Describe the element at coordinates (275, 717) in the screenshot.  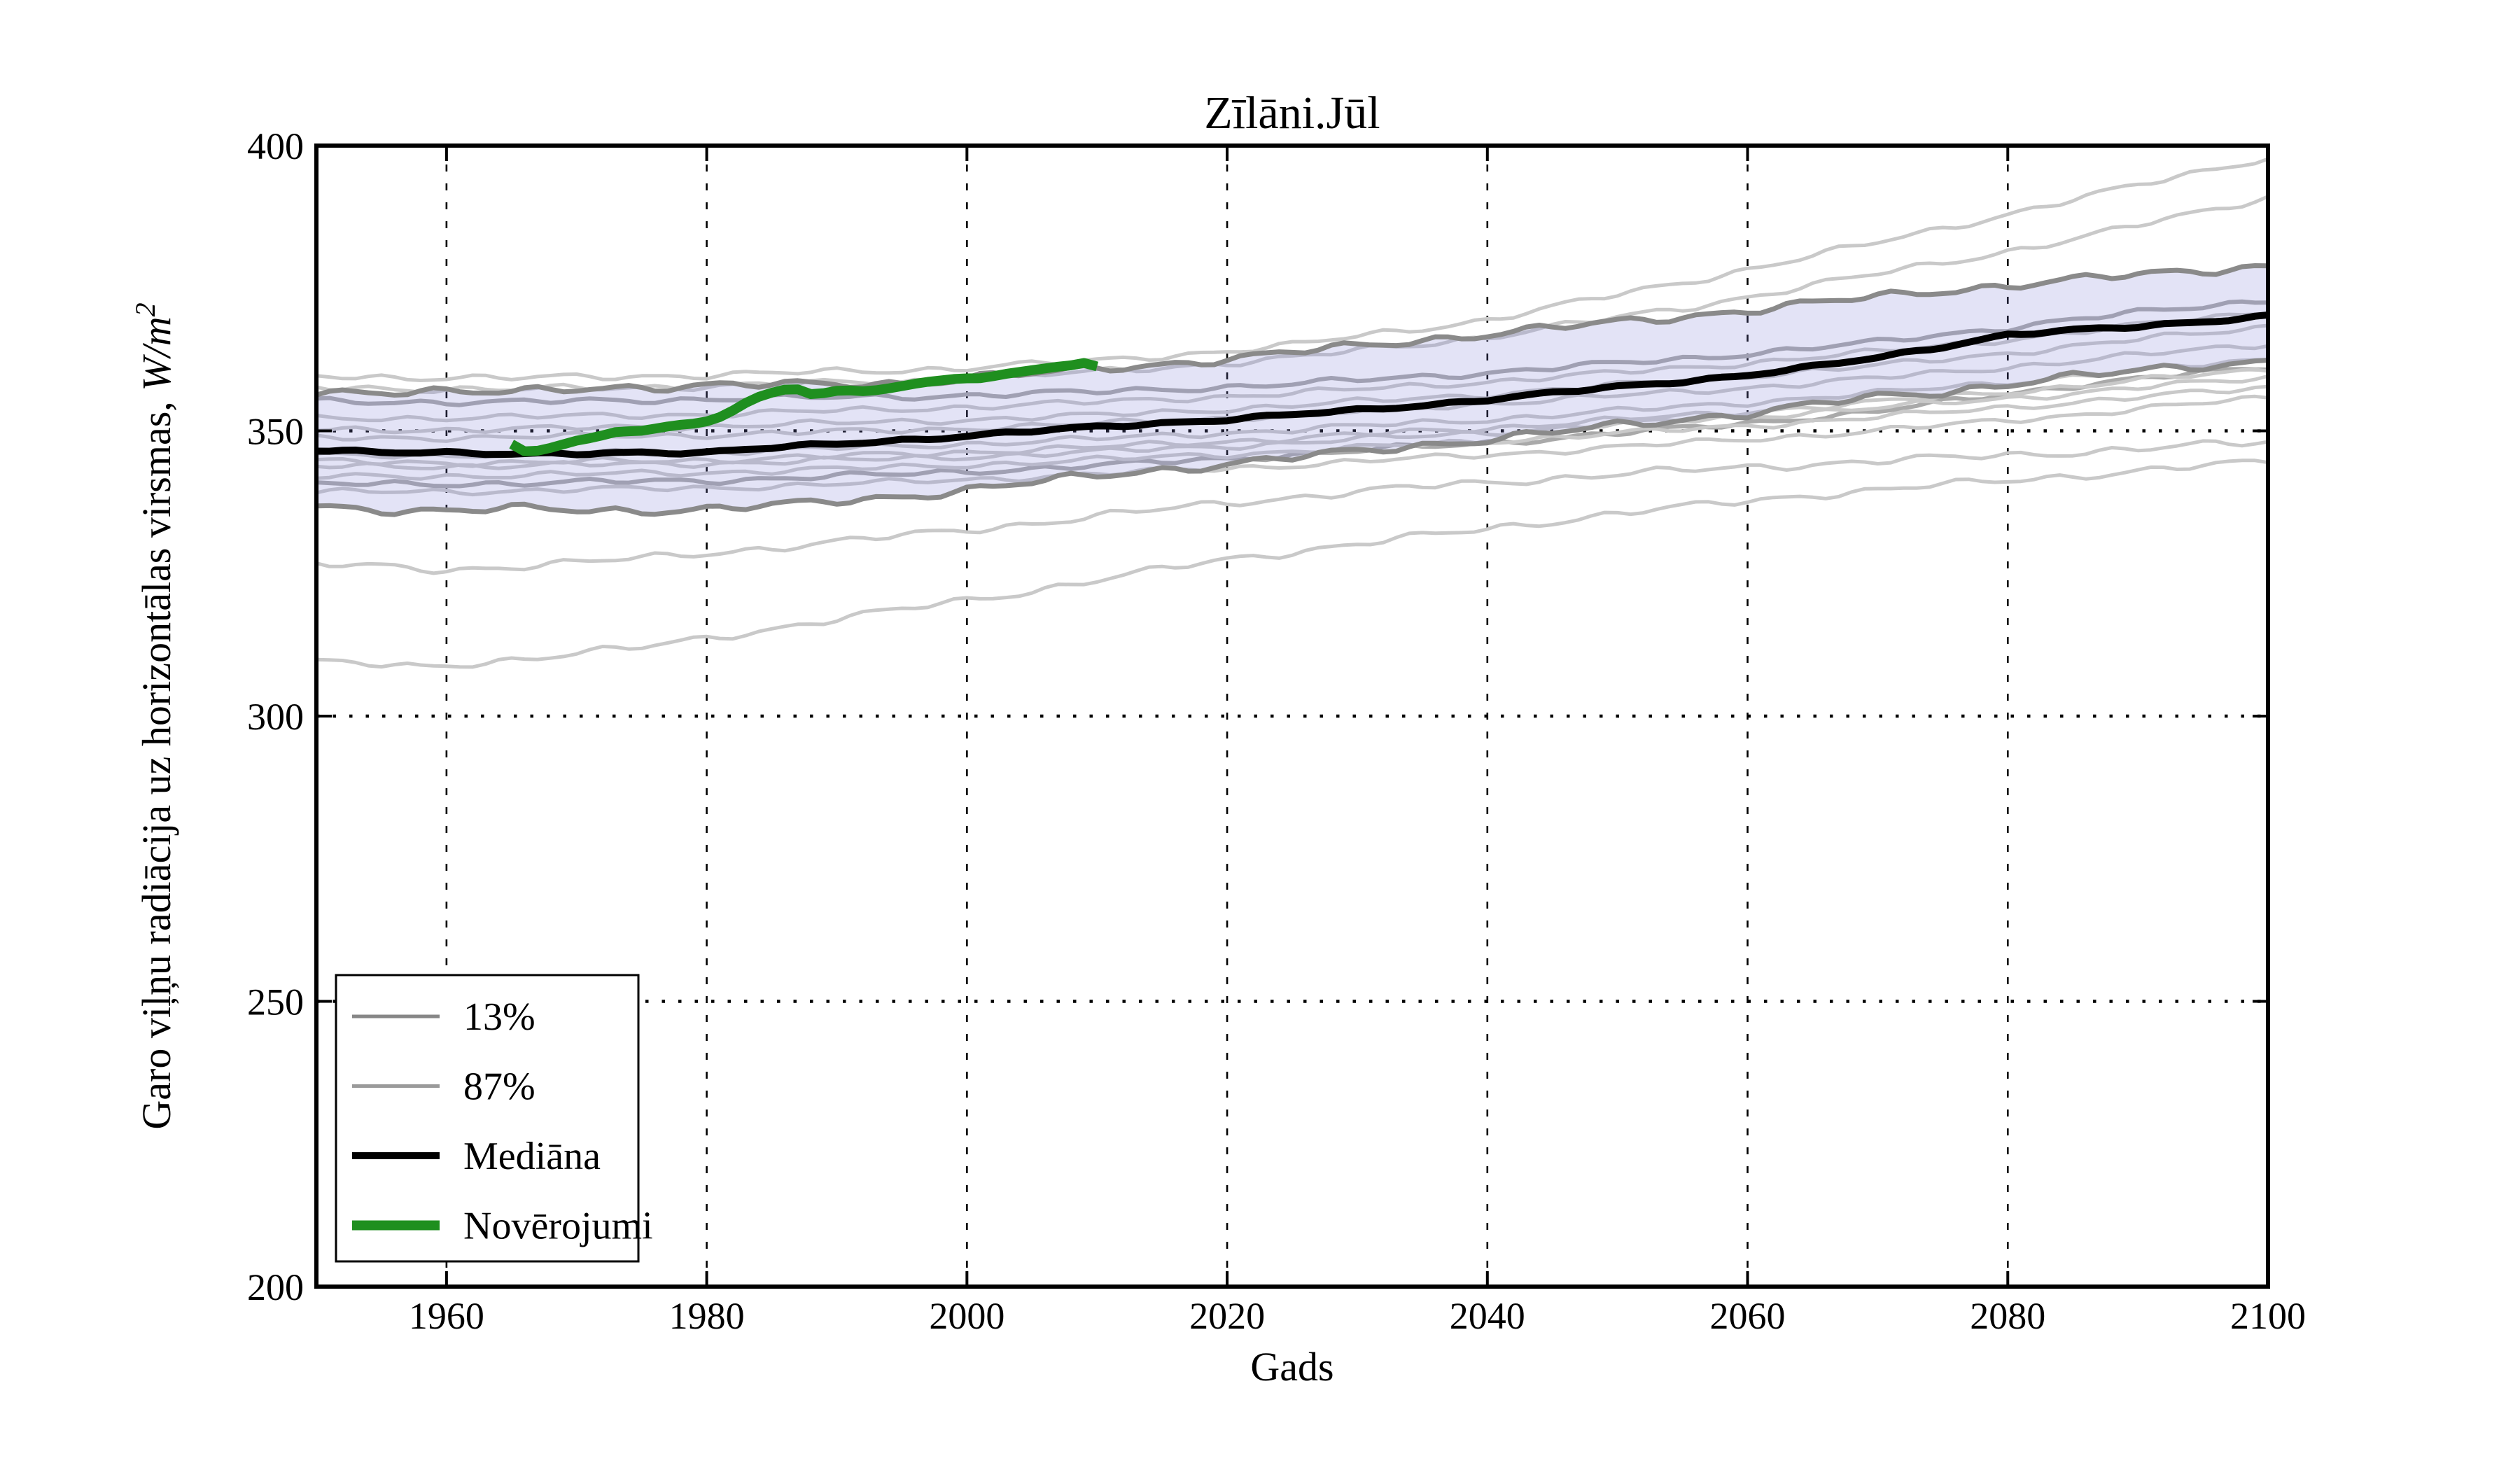
I see `ytick-label-300: 300` at that location.